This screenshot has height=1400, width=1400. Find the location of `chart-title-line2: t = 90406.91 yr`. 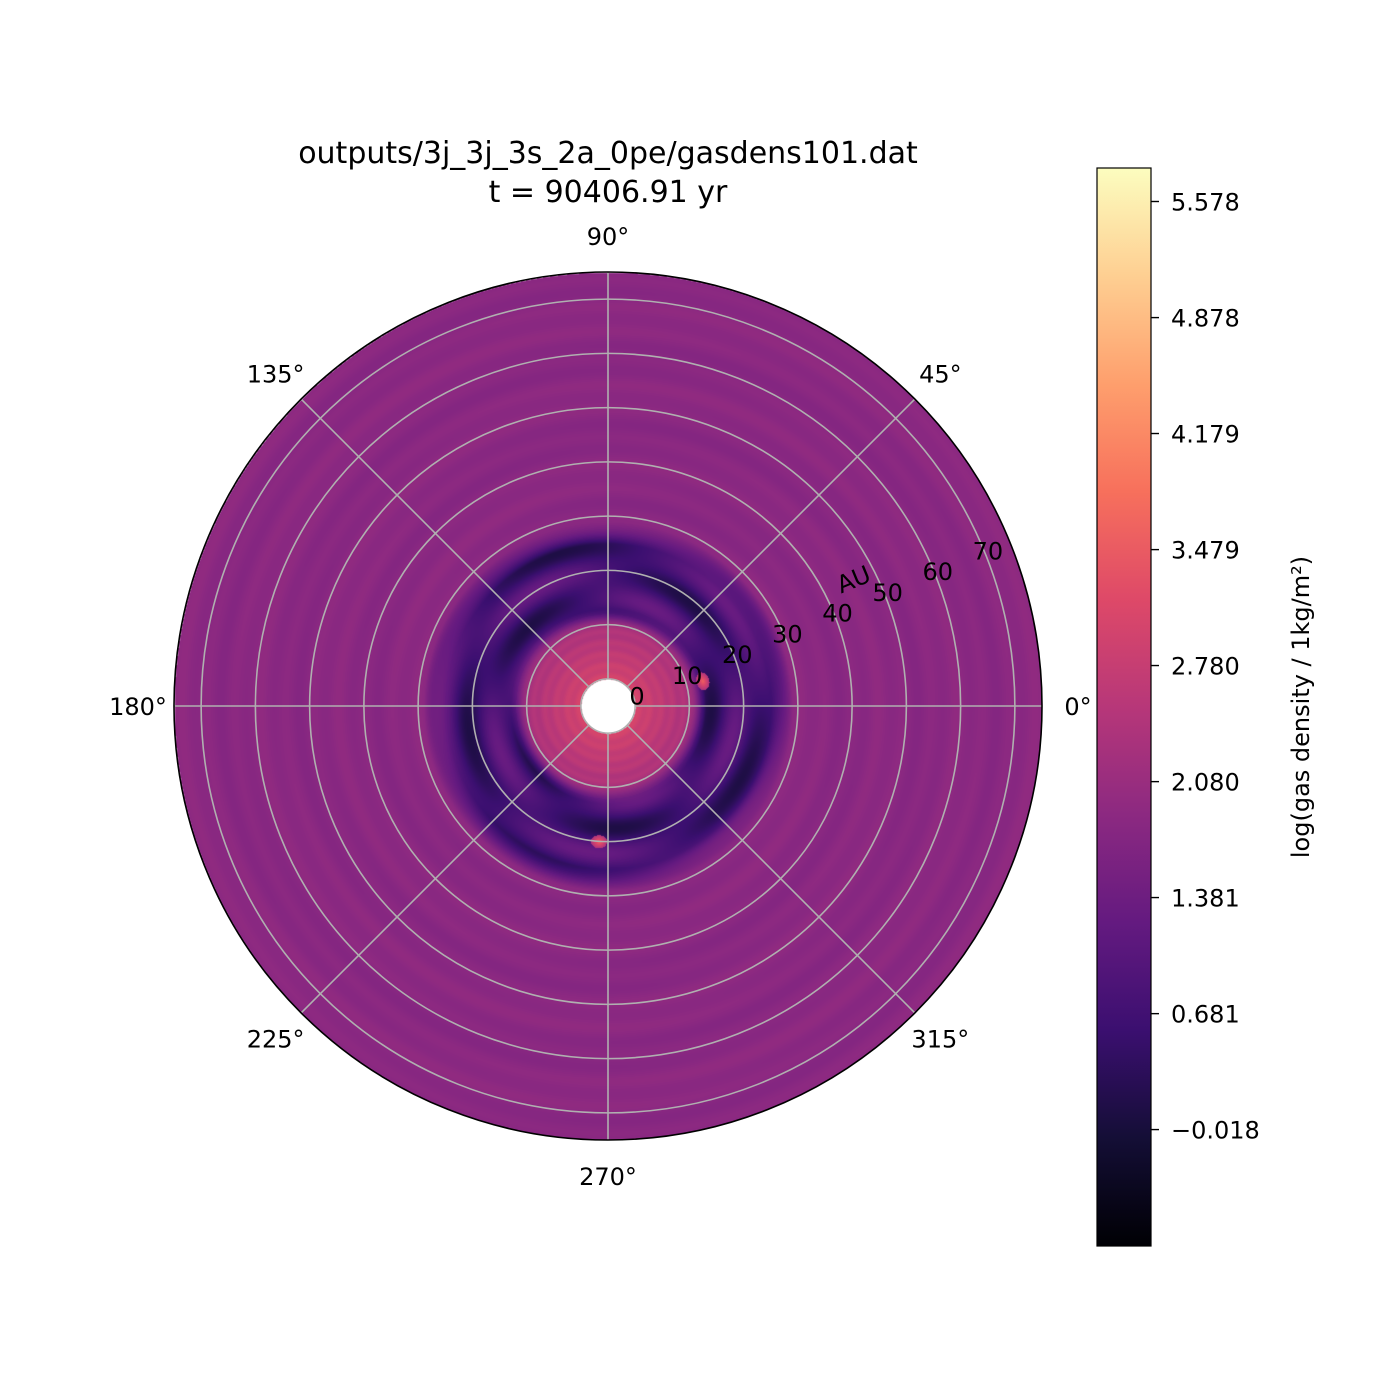

chart-title-line2: t = 90406.91 yr is located at coordinates (608, 192).